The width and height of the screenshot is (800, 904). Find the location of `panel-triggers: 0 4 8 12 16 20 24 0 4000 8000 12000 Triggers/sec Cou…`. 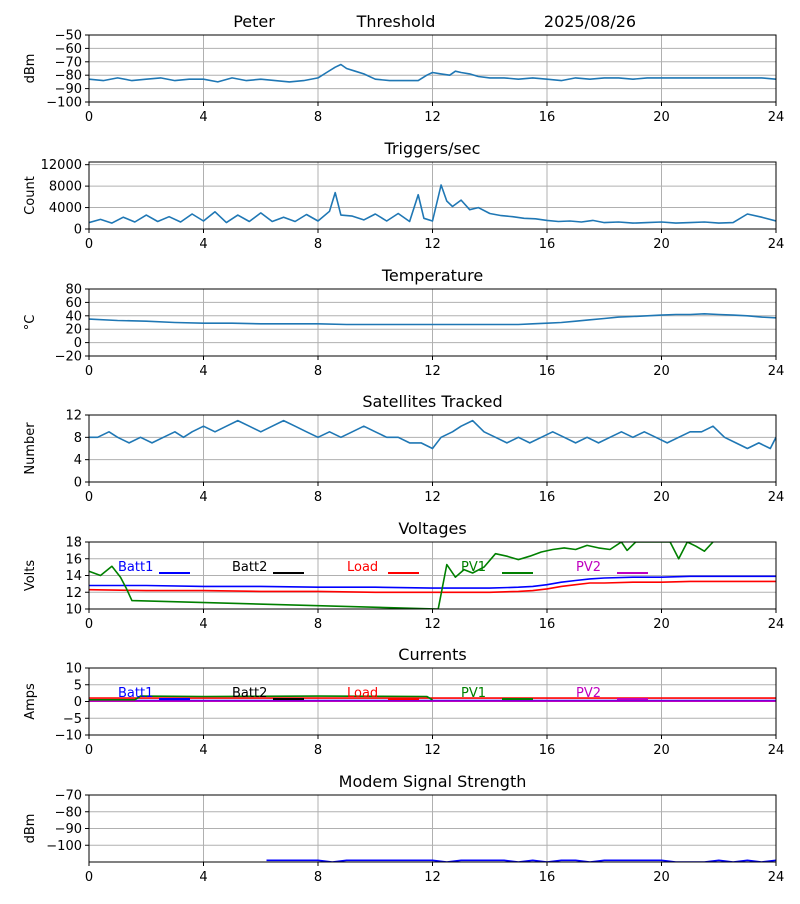

panel-triggers: 0 4 8 12 16 20 24 0 4000 8000 12000 Triggers/sec Cou… is located at coordinates (403, 195).